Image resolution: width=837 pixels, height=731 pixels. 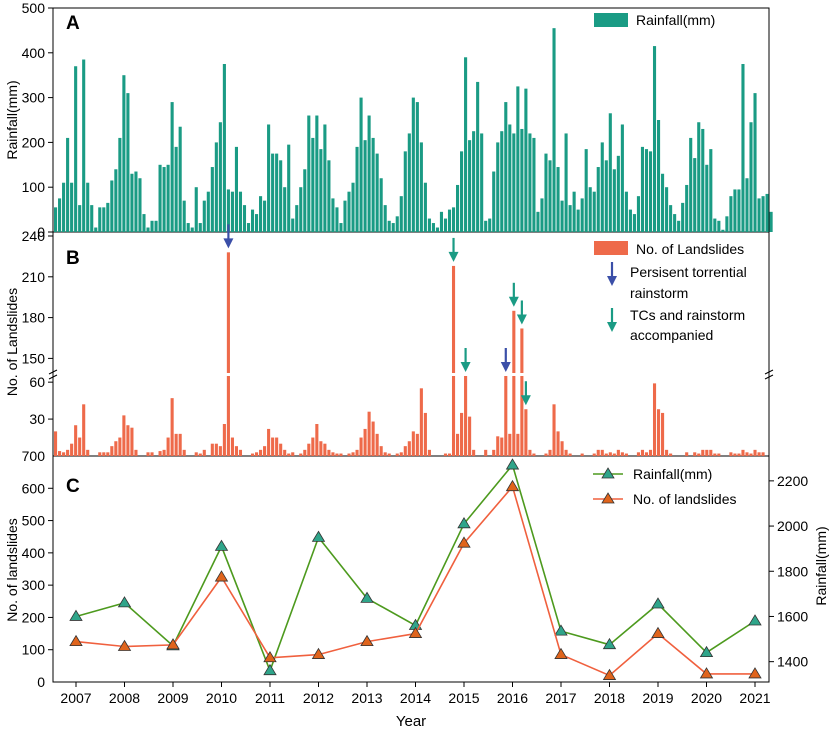 What do you see at coordinates (657, 698) in the screenshot?
I see `panel-c-x-tick-label: 2019` at bounding box center [657, 698].